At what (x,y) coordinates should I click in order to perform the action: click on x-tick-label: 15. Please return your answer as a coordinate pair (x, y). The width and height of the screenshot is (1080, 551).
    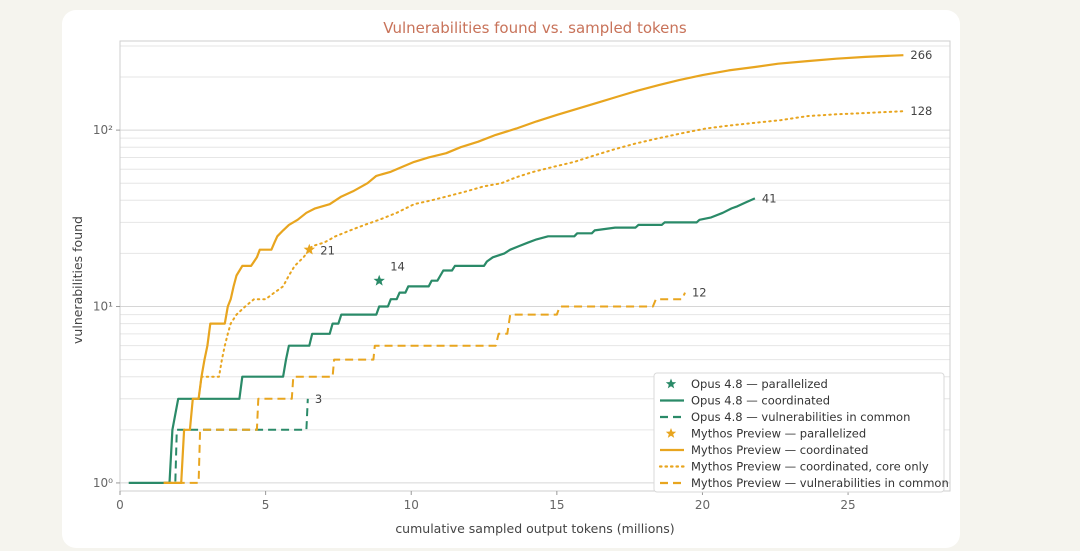
    Looking at the image, I should click on (556, 505).